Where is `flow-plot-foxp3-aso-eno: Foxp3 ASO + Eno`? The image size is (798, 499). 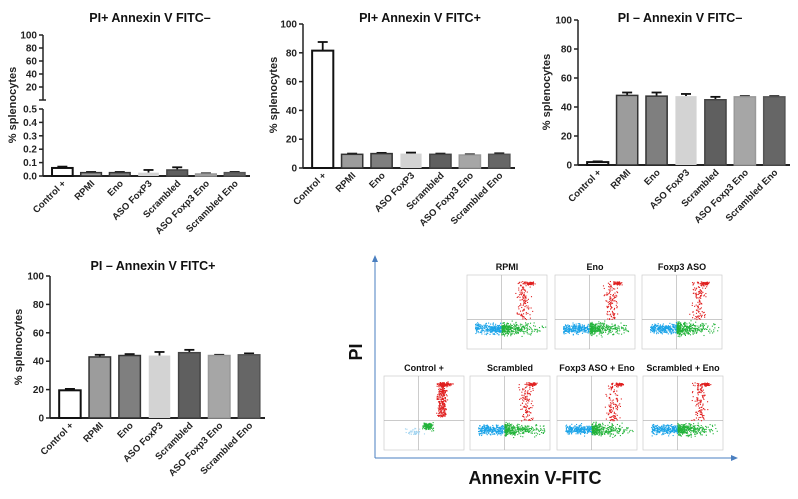
flow-plot-foxp3-aso-eno: Foxp3 ASO + Eno is located at coordinates (597, 407).